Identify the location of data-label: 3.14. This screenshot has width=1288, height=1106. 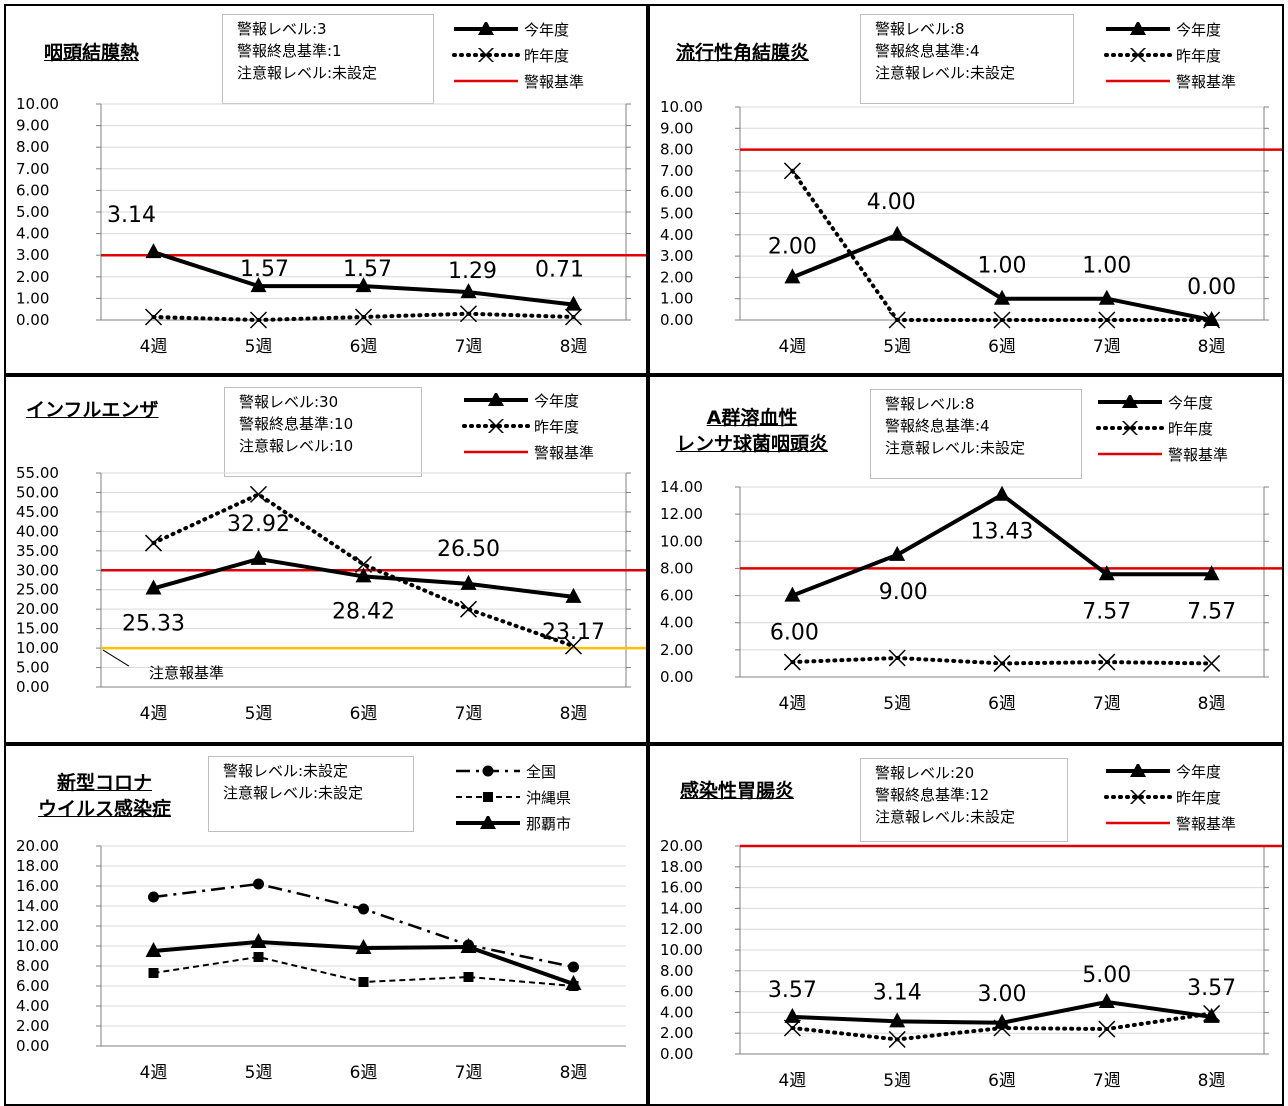
(131, 215).